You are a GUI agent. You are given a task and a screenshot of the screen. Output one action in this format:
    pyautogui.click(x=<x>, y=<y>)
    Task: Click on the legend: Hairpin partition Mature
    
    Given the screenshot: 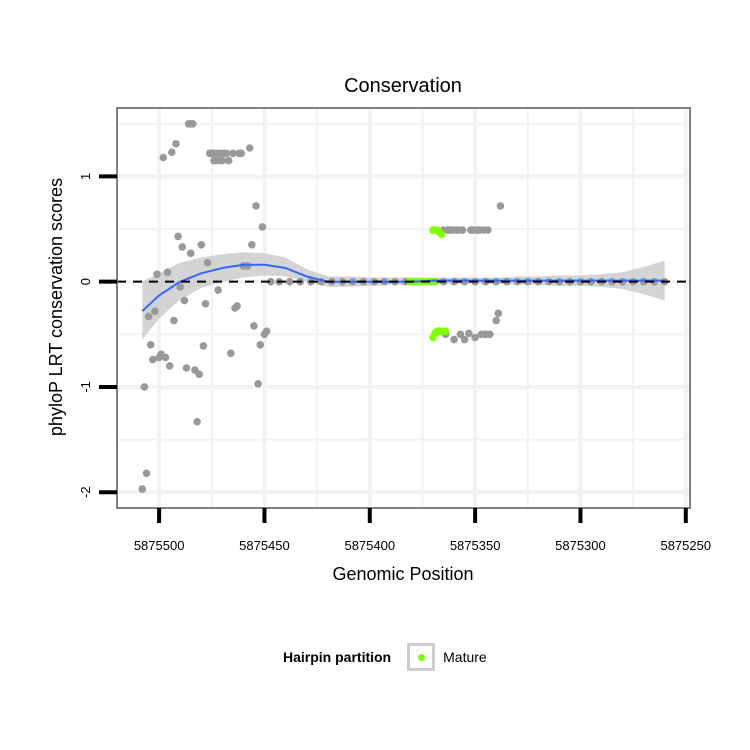 What is the action you would take?
    pyautogui.click(x=385, y=657)
    